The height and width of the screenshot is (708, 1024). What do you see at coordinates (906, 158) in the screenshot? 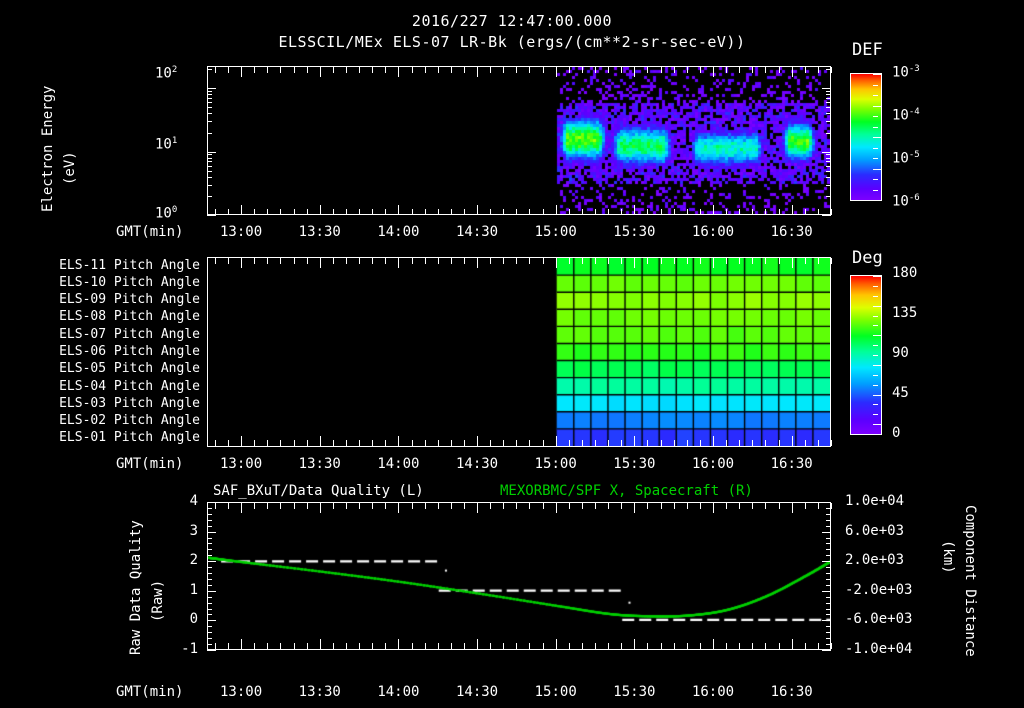
I see `colorbar-def-label-2: 10-5` at bounding box center [906, 158].